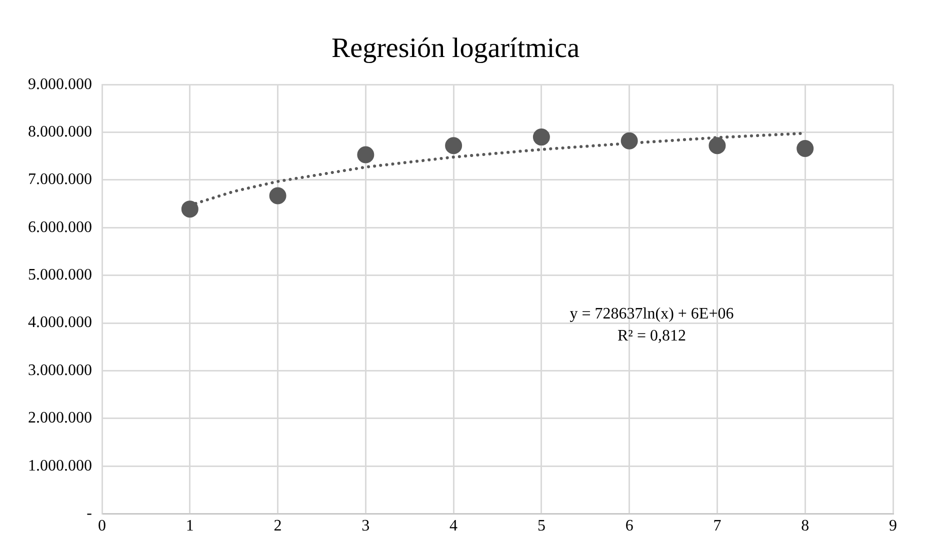 This screenshot has width=925, height=556. I want to click on y-tick-label: 8.000.000, so click(60, 131).